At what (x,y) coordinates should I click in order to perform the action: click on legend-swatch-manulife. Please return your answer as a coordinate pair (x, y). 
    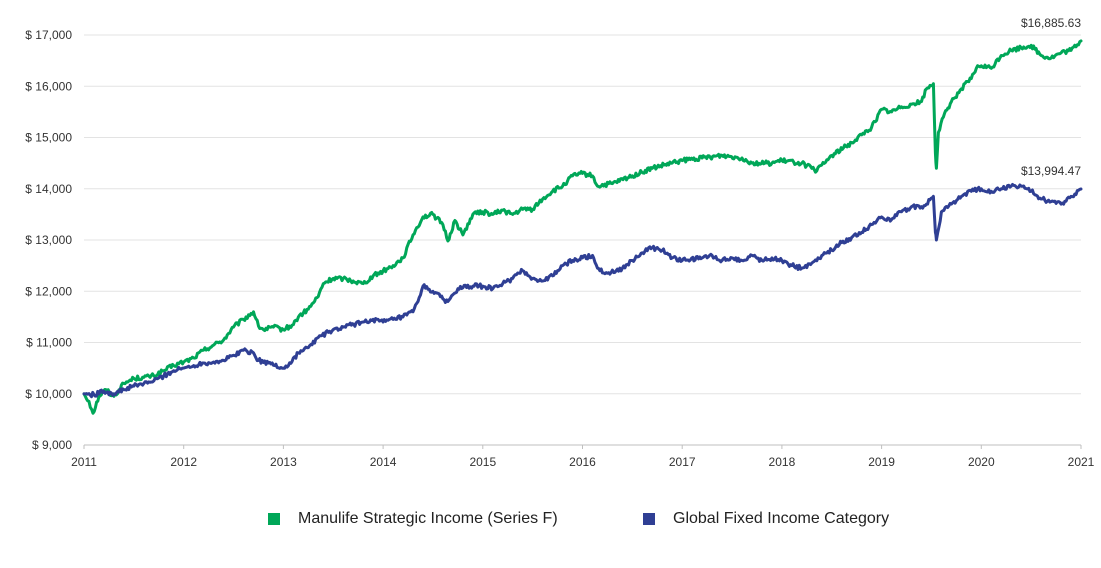
    Looking at the image, I should click on (274, 519).